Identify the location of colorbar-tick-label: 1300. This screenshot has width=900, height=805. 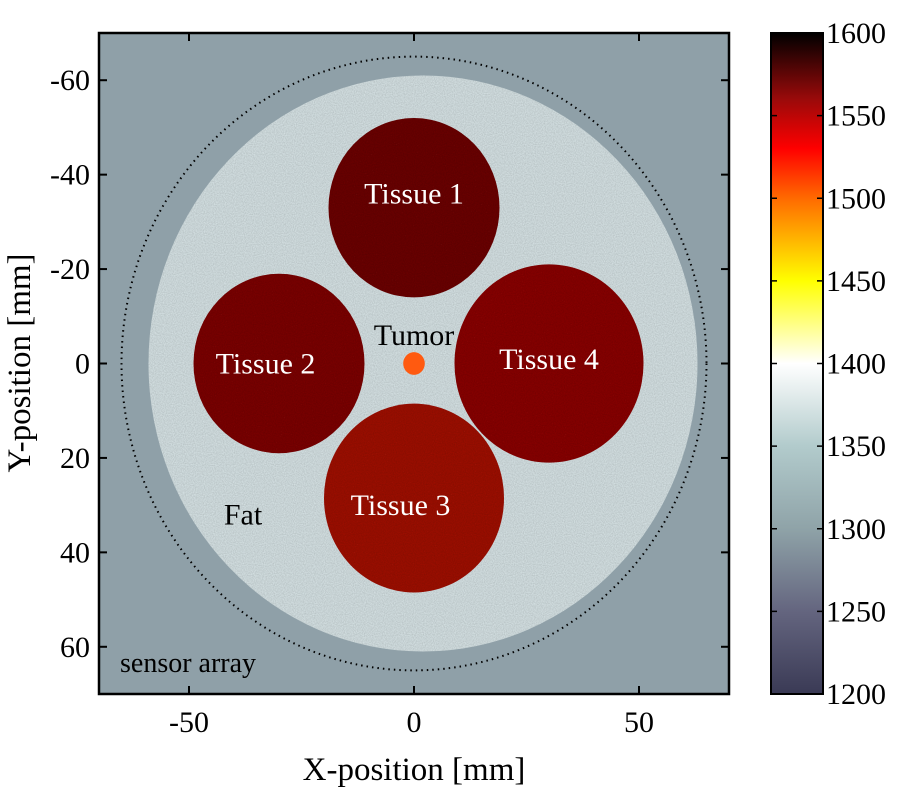
(856, 529).